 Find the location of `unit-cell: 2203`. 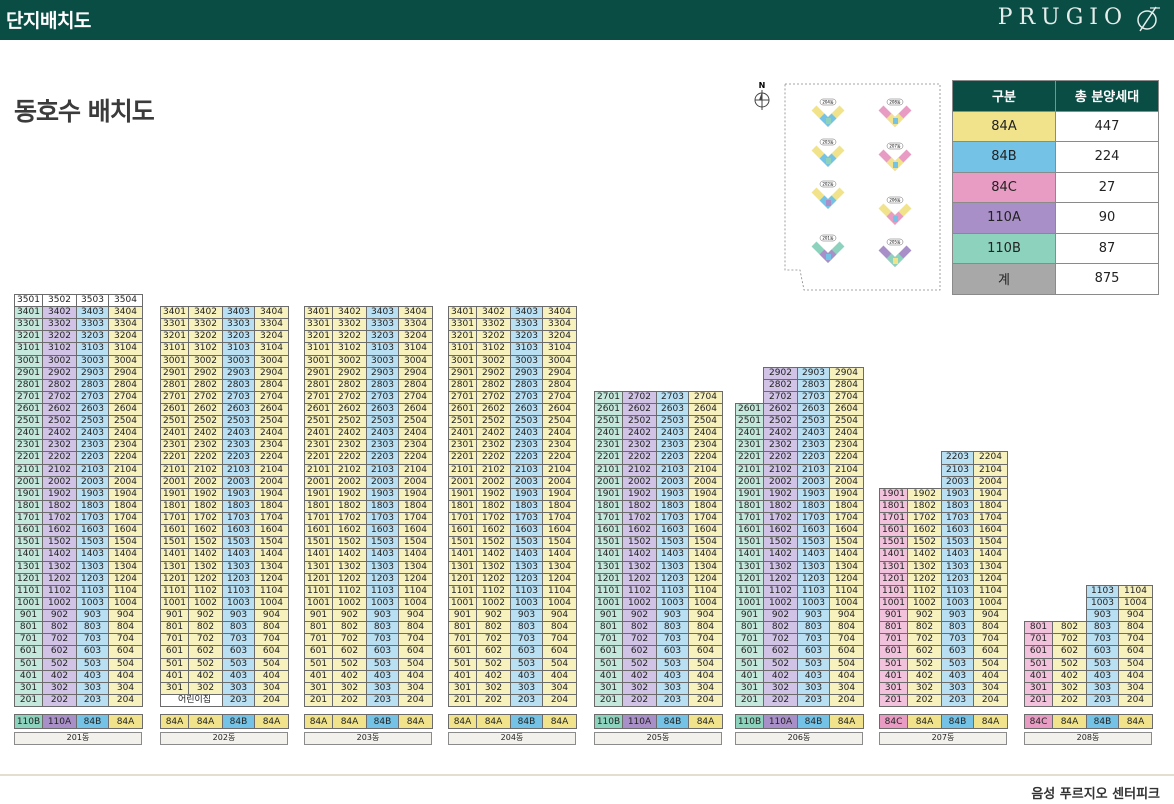

unit-cell: 2203 is located at coordinates (526, 458).